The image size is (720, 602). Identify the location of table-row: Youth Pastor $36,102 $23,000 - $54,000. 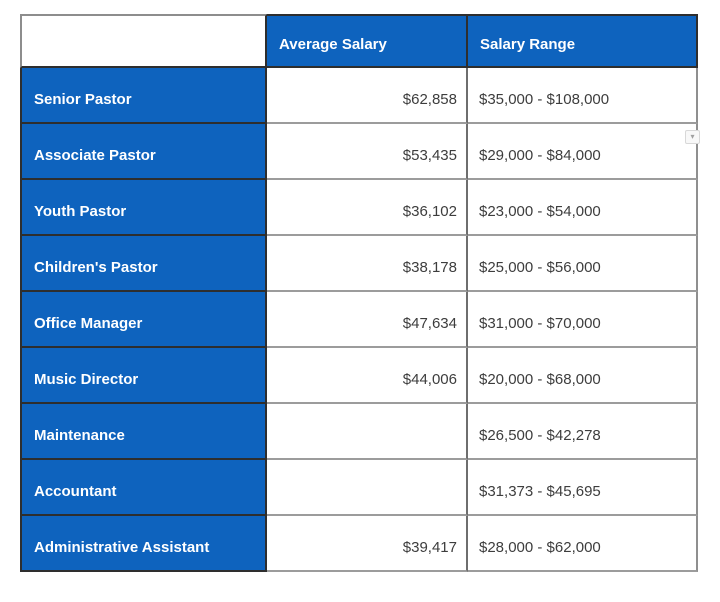
(359, 208).